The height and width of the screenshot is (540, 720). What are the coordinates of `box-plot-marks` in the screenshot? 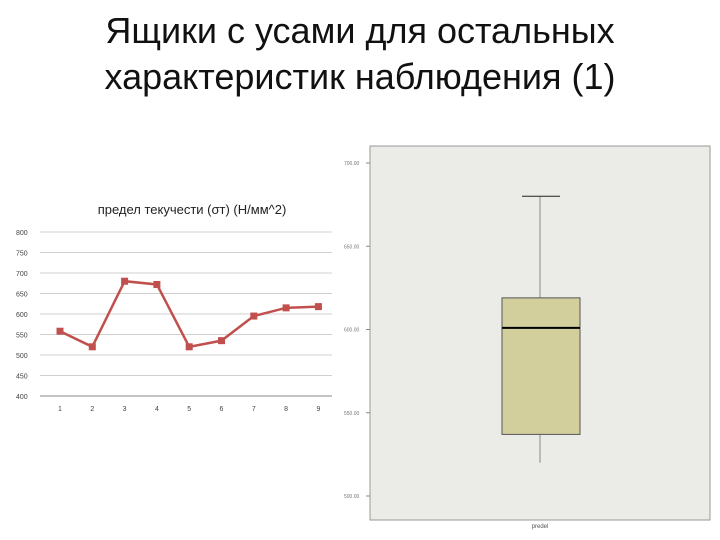 It's located at (541, 329).